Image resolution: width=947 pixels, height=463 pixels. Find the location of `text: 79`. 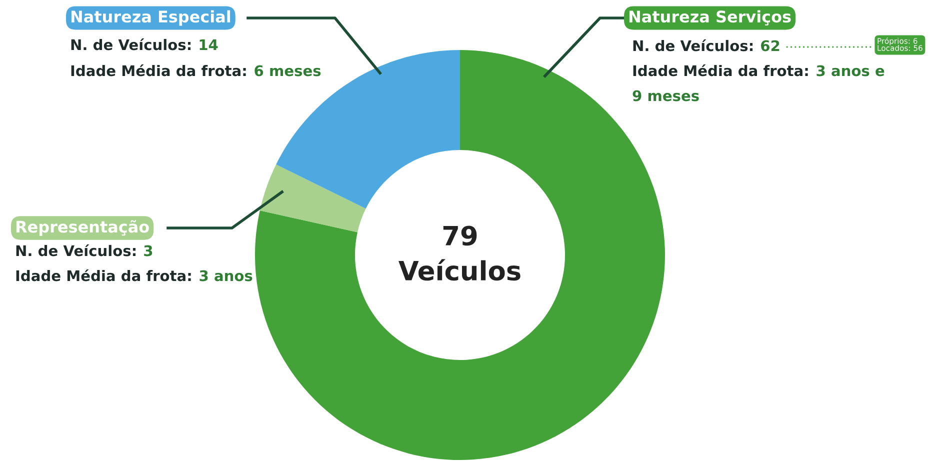

text: 79 is located at coordinates (460, 236).